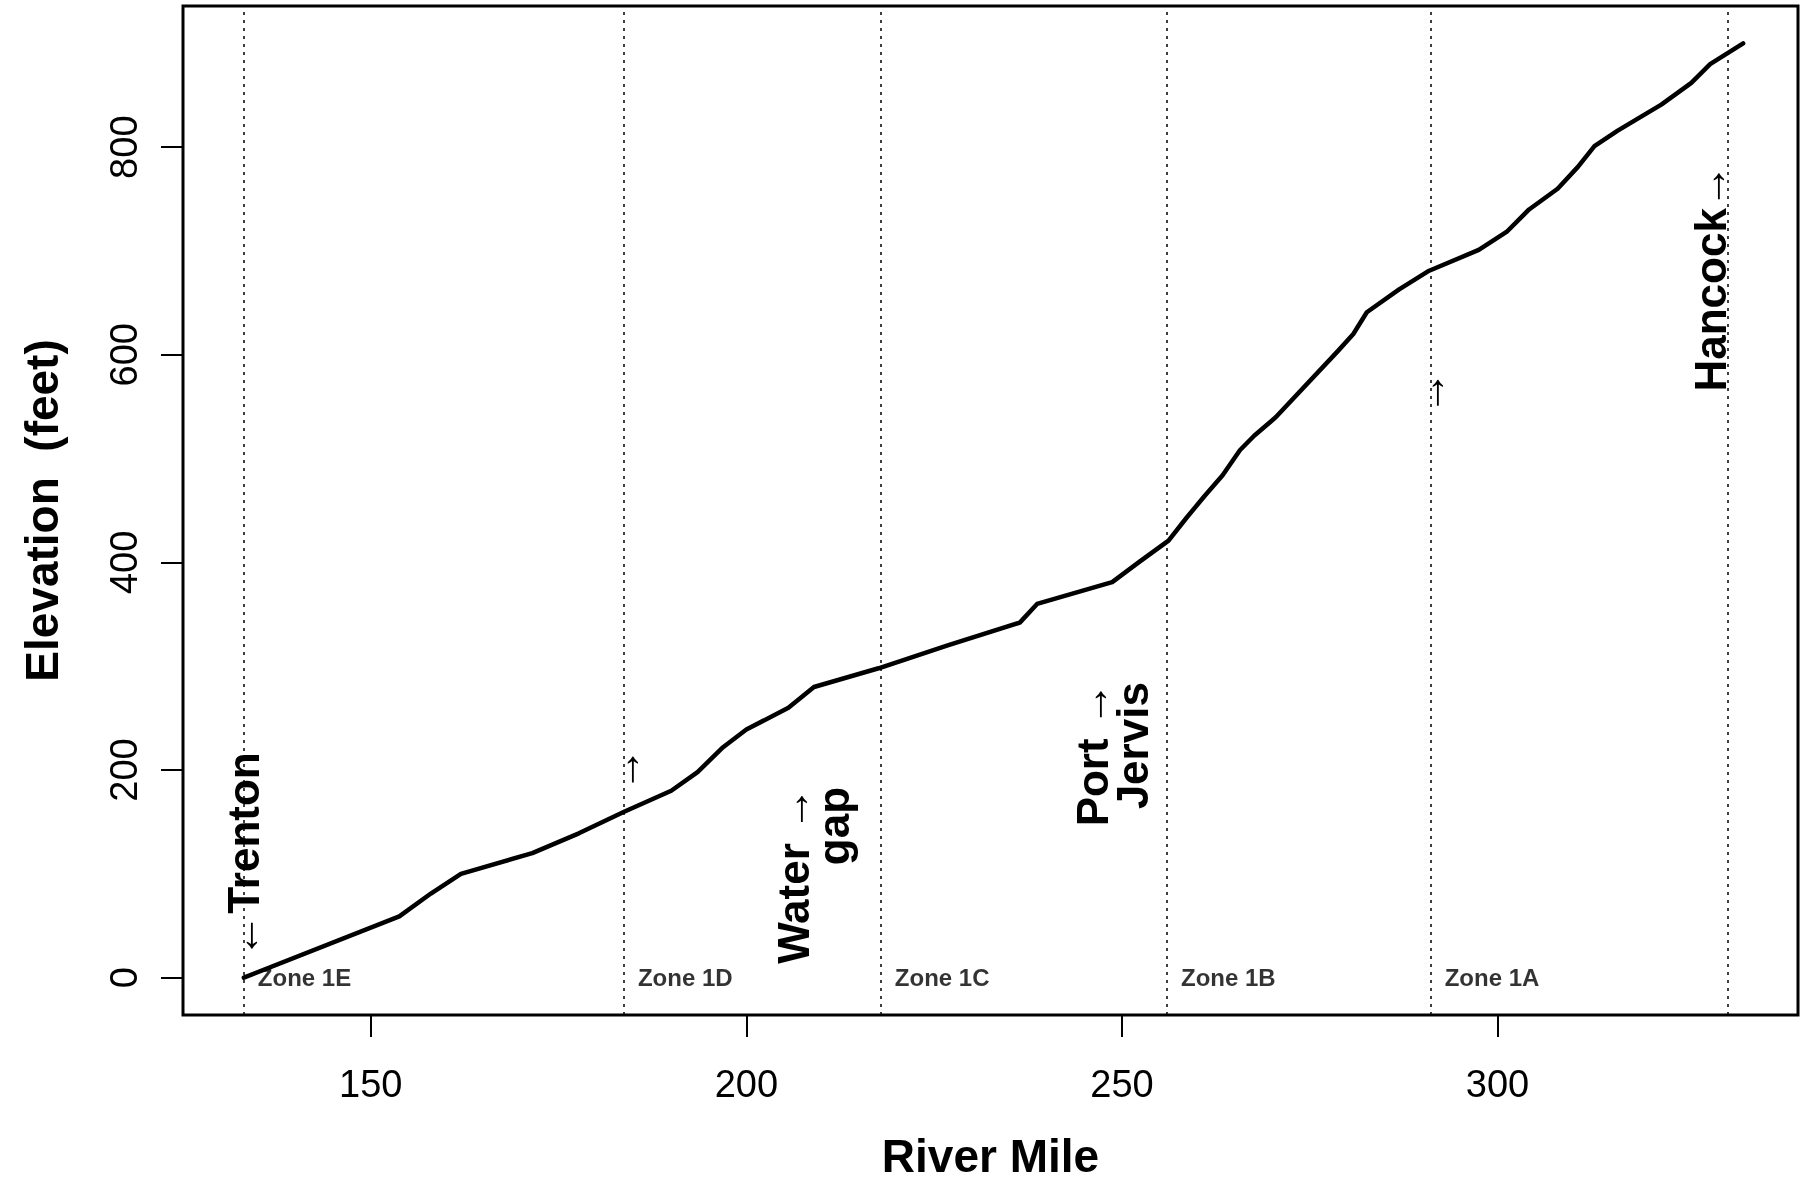 The height and width of the screenshot is (1190, 1814). What do you see at coordinates (1710, 278) in the screenshot?
I see `annotation: Hancock→` at bounding box center [1710, 278].